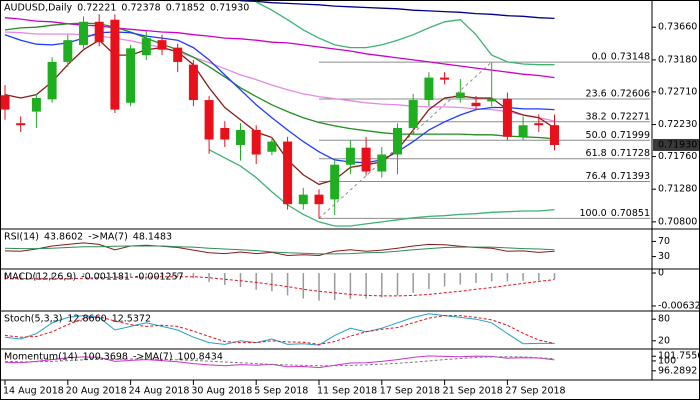 This screenshot has height=400, width=700. Describe the element at coordinates (41, 357) in the screenshot. I see `indicator-name: Momentum(14)` at that location.